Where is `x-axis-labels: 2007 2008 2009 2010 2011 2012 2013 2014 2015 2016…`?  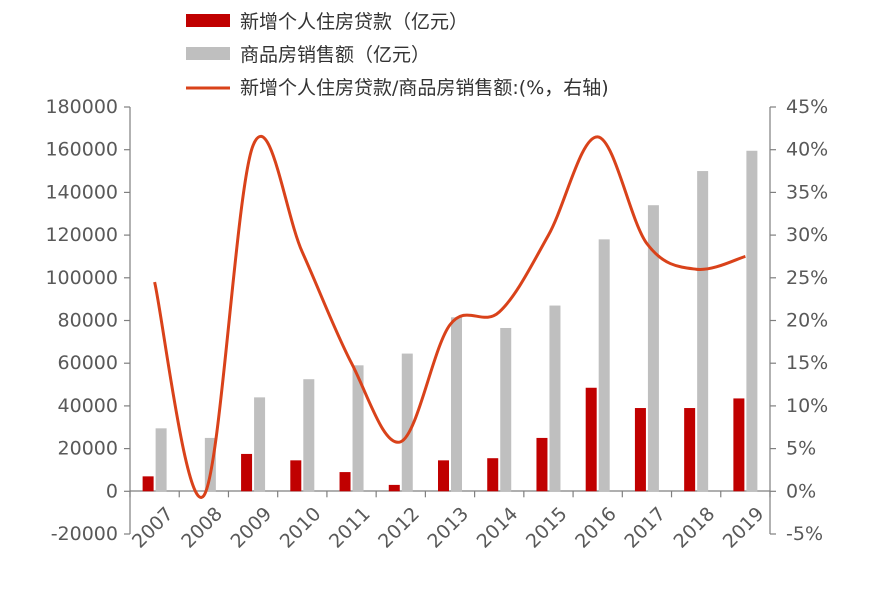 x-axis-labels: 2007 2008 2009 2010 2011 2012 2013 2014 2015 2016… is located at coordinates (448, 528).